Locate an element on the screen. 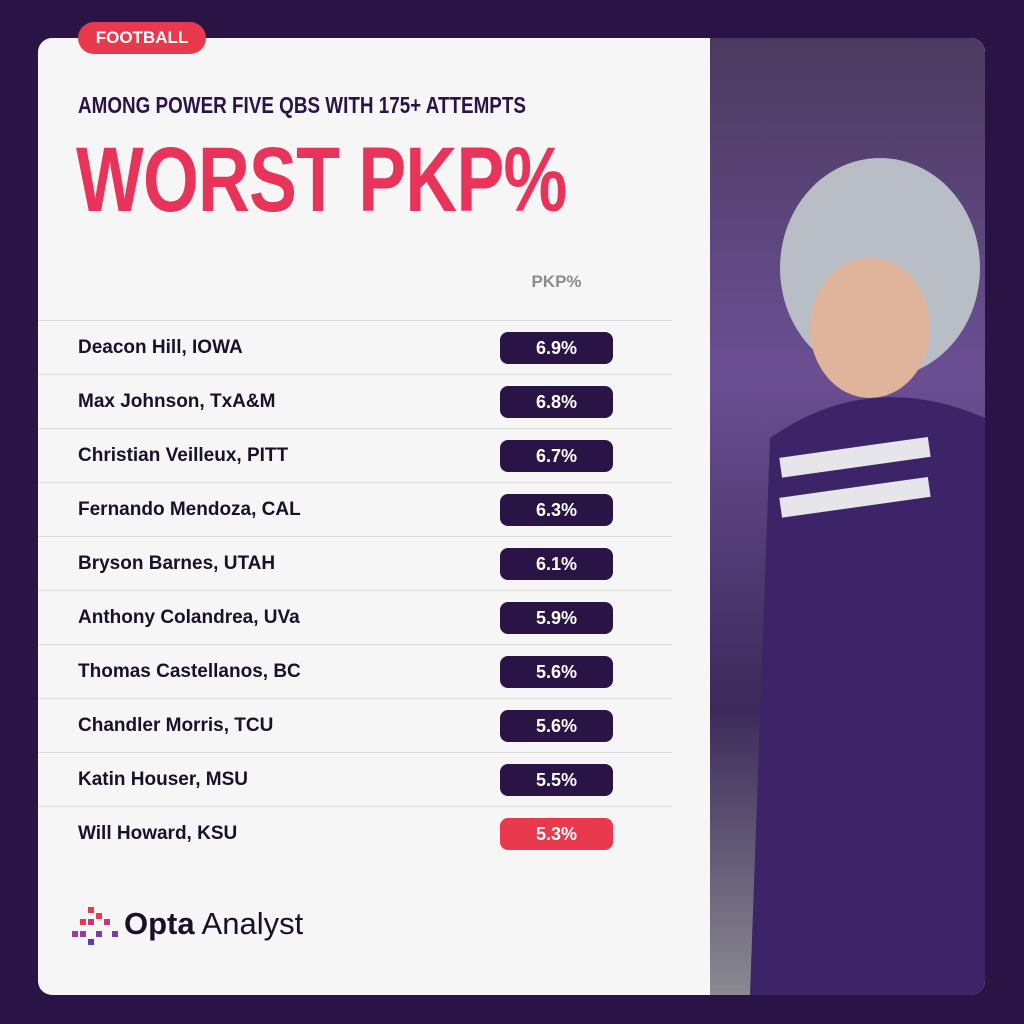 Image resolution: width=1024 pixels, height=1024 pixels. title: WORST PKP% is located at coordinates (321, 180).